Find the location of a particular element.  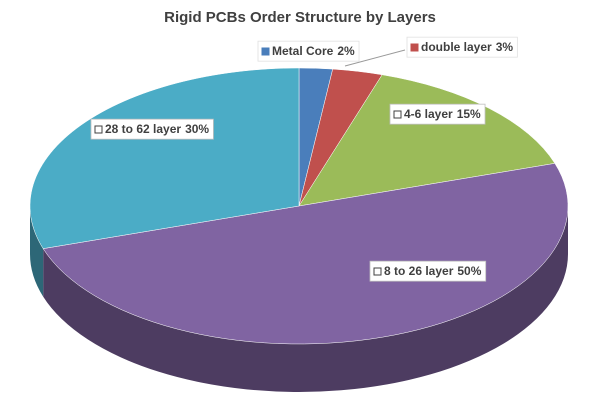

category-label: Metal Core is located at coordinates (303, 51).